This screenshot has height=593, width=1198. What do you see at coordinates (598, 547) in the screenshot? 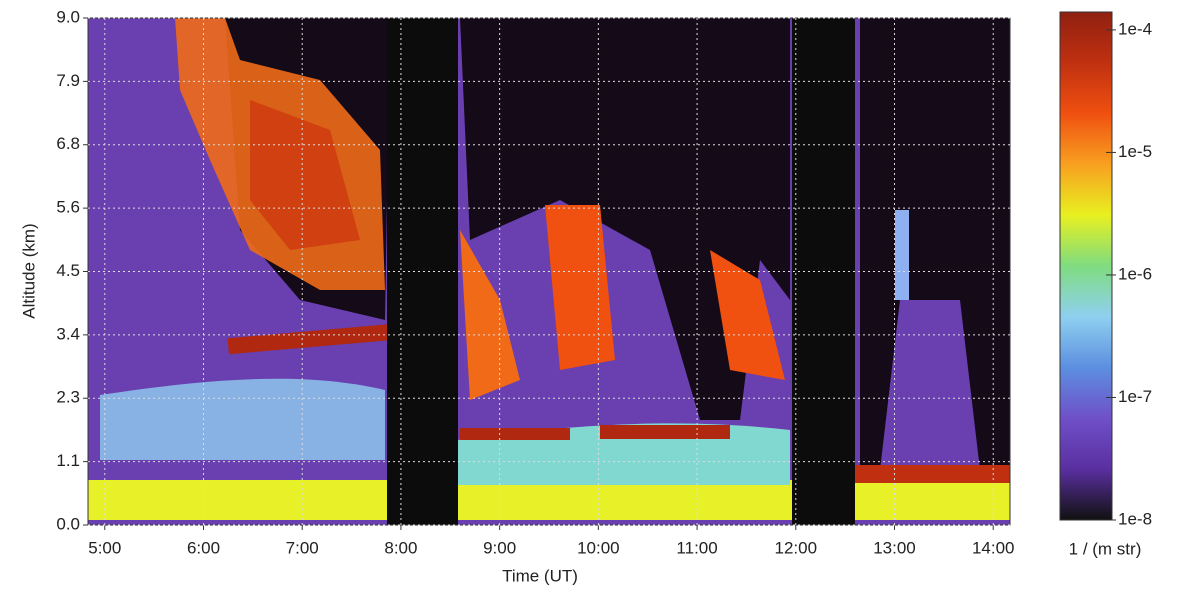
I see `x-tick-label: 10:00` at bounding box center [598, 547].